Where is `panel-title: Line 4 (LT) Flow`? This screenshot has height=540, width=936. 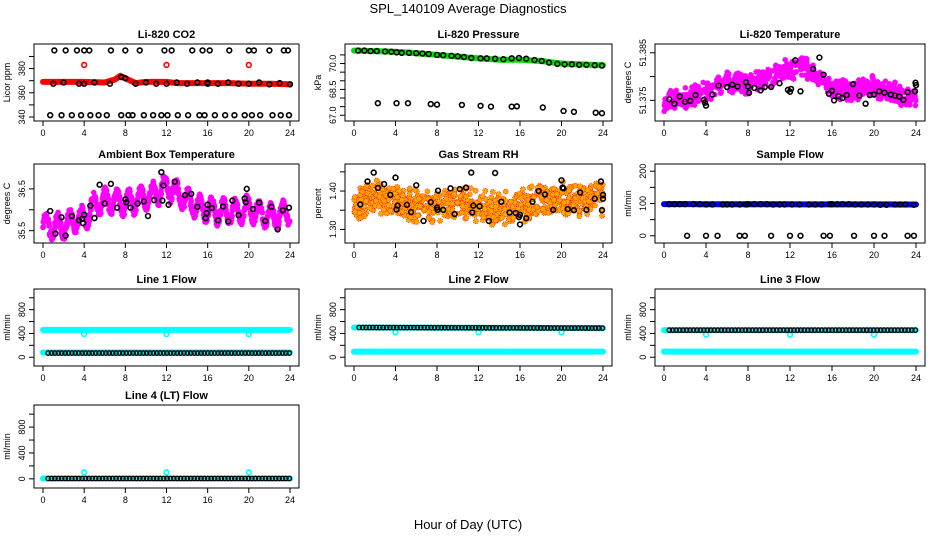
panel-title: Line 4 (LT) Flow is located at coordinates (166, 396).